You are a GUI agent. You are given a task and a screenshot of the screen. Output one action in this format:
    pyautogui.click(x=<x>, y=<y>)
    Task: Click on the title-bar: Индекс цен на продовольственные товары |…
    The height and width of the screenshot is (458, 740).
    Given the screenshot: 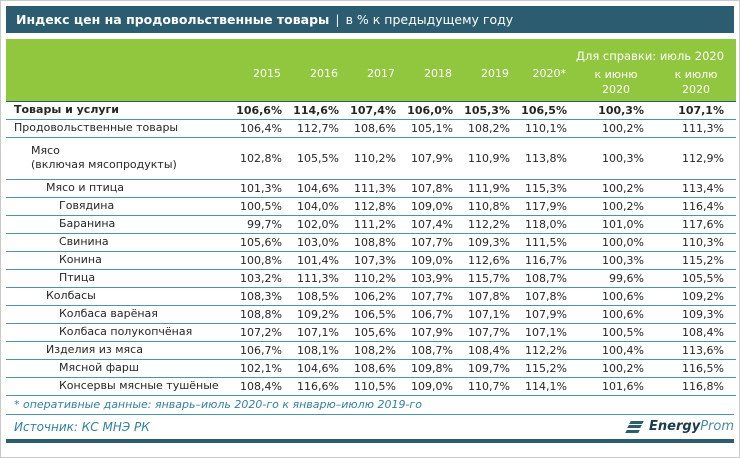 What is the action you would take?
    pyautogui.click(x=370, y=19)
    